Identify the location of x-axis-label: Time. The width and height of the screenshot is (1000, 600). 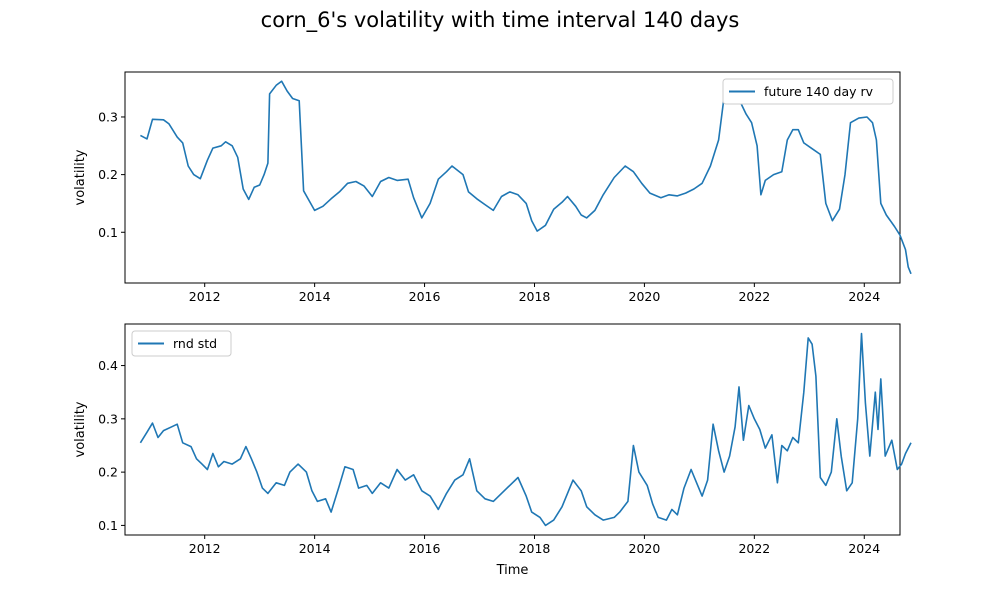
(512, 570).